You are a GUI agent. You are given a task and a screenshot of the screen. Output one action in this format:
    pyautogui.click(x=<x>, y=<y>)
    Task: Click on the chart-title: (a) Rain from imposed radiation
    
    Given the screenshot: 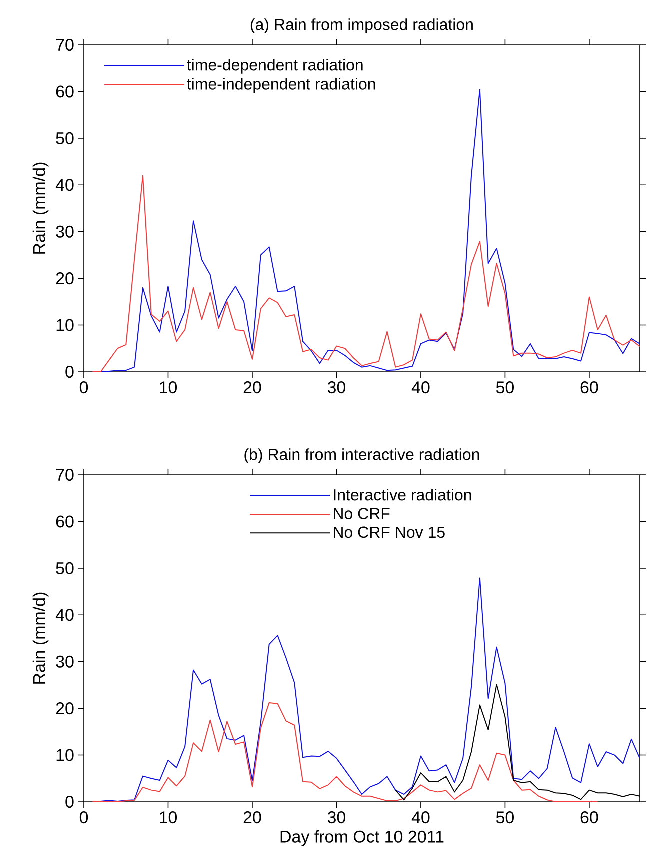 What is the action you would take?
    pyautogui.click(x=361, y=26)
    